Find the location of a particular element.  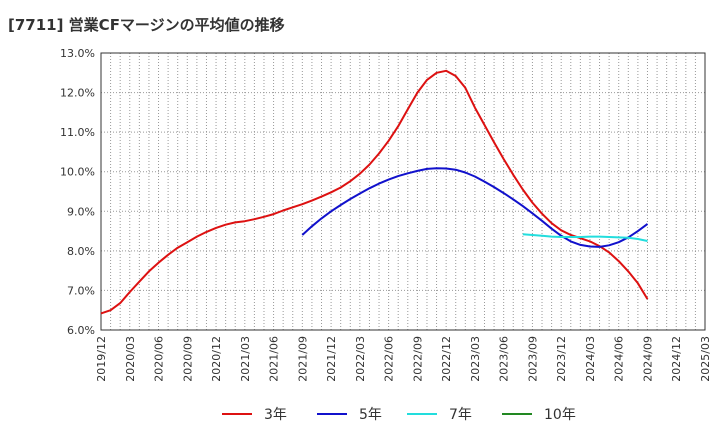

x-tick-label: 2020/06 is located at coordinates (159, 359).